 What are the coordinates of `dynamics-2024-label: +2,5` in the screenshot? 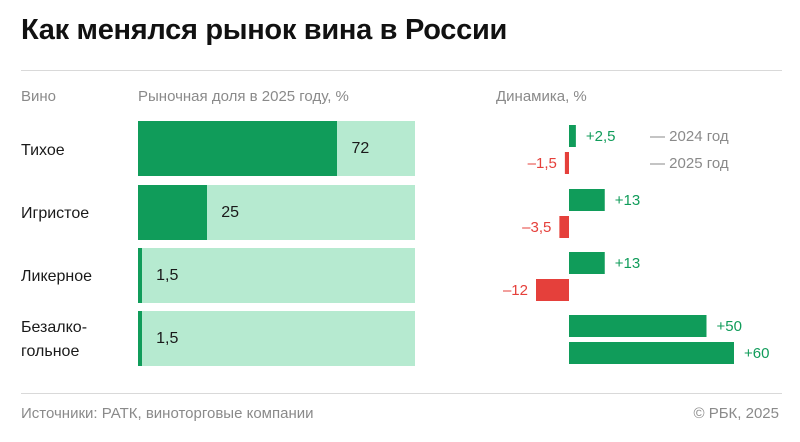 It's located at (601, 136).